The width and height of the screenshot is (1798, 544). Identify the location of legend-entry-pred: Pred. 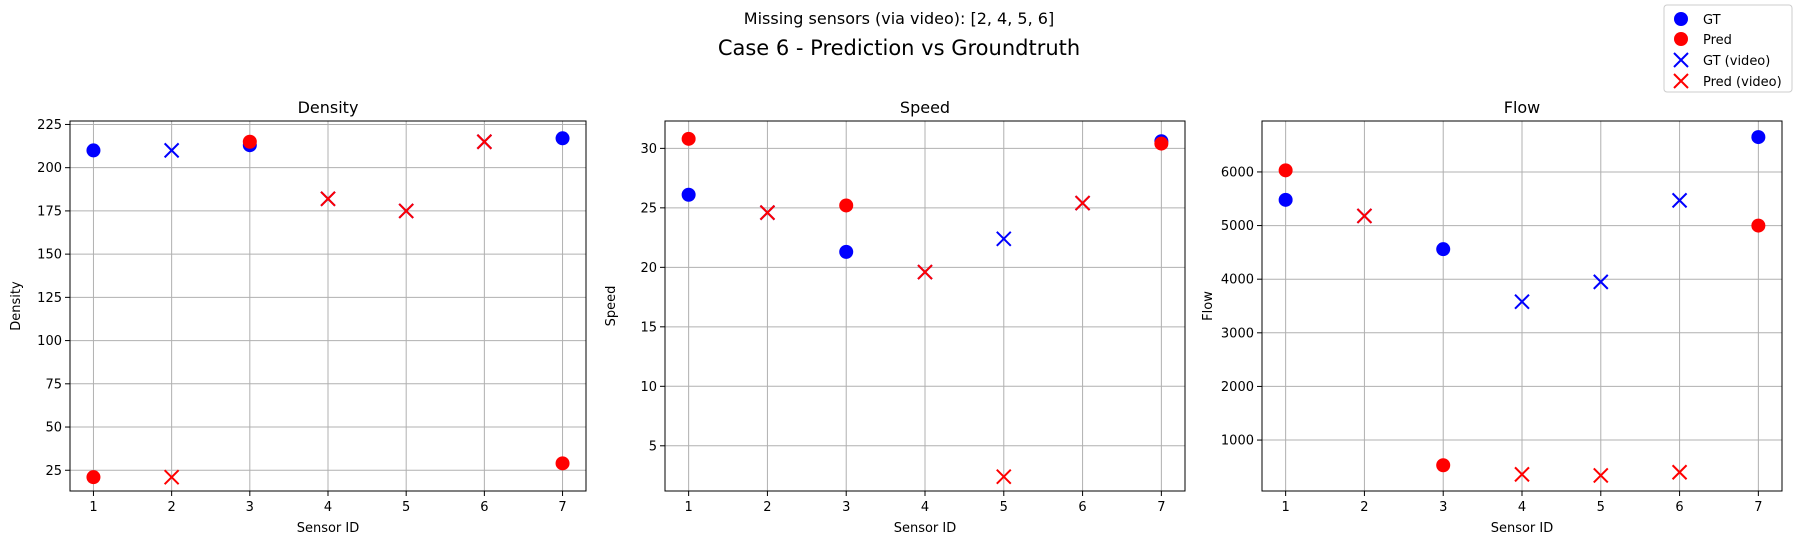
(1703, 40).